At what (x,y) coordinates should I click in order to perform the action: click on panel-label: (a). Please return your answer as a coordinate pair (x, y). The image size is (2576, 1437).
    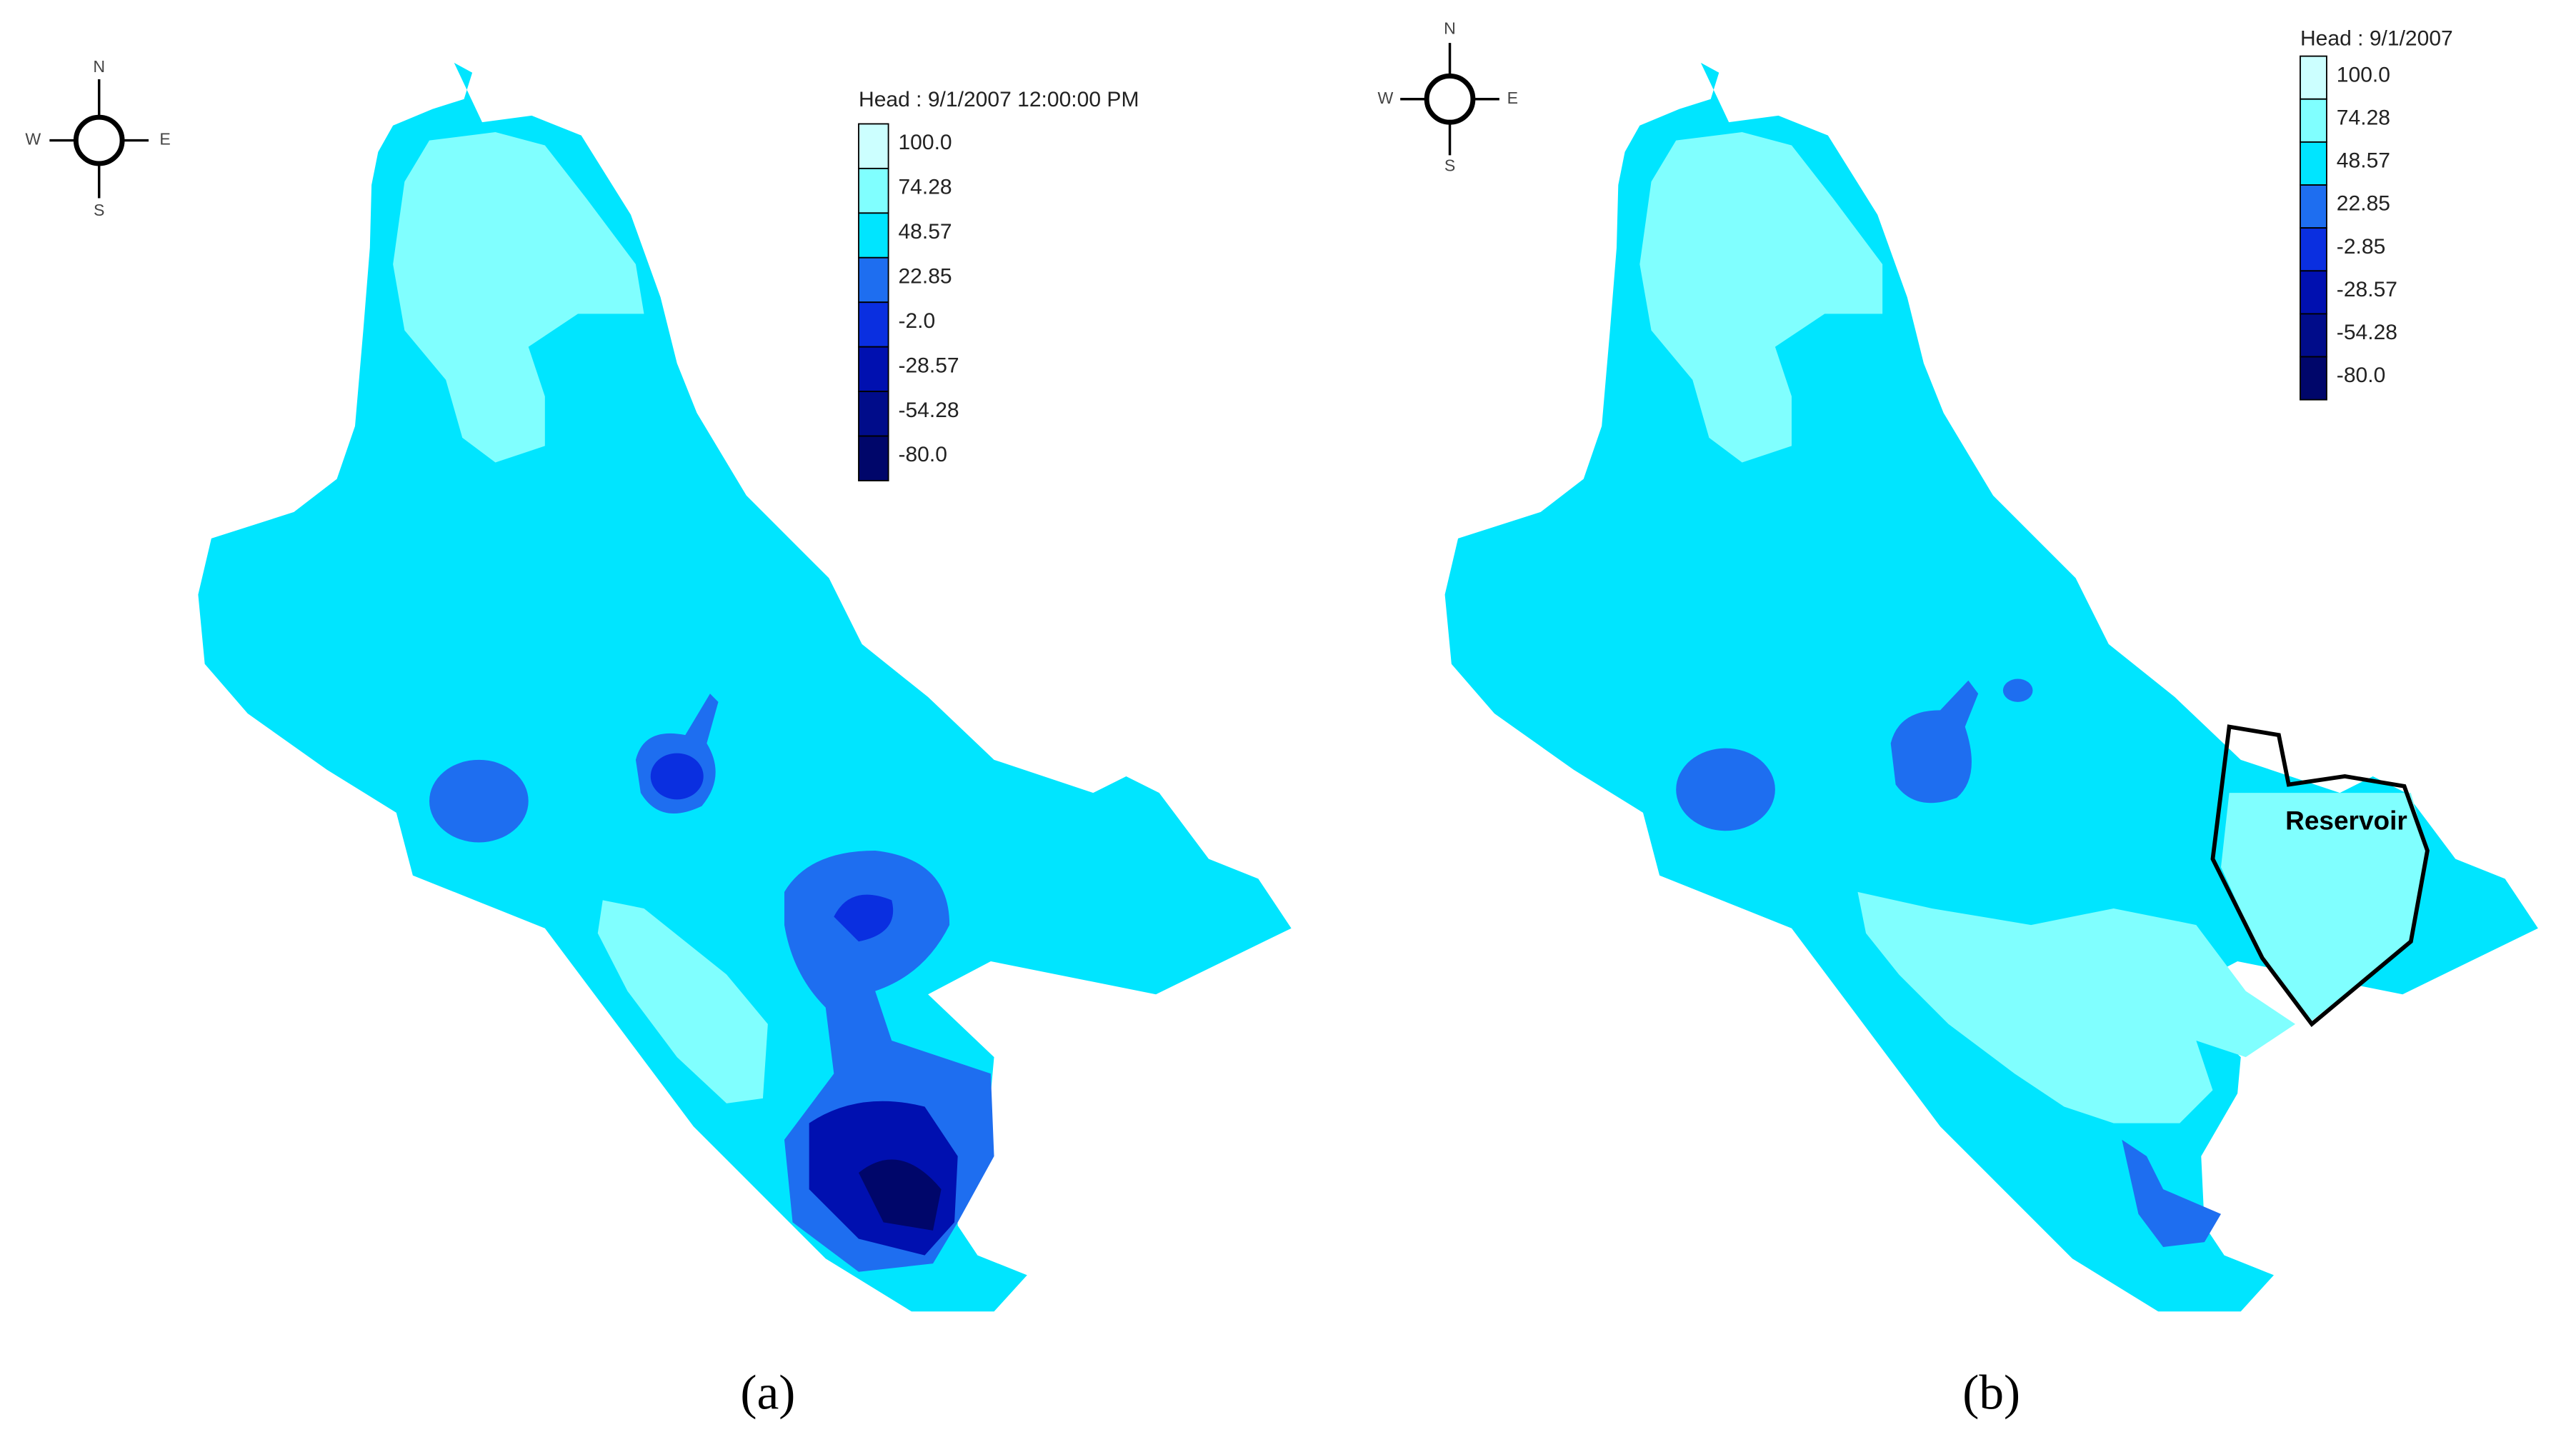
    Looking at the image, I should click on (767, 1392).